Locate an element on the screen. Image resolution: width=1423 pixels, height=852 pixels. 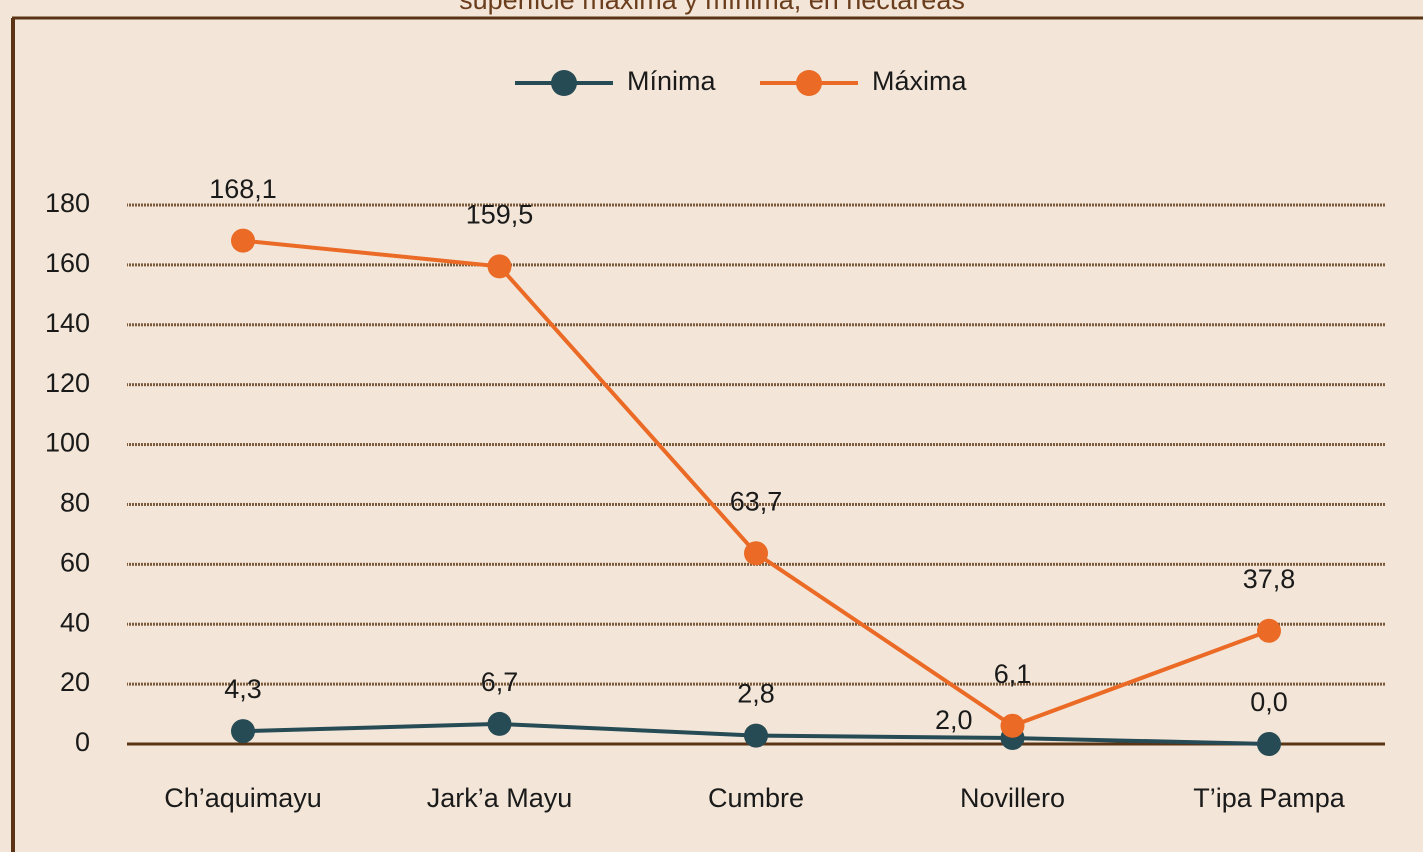
legend-label: Máxima is located at coordinates (919, 81).